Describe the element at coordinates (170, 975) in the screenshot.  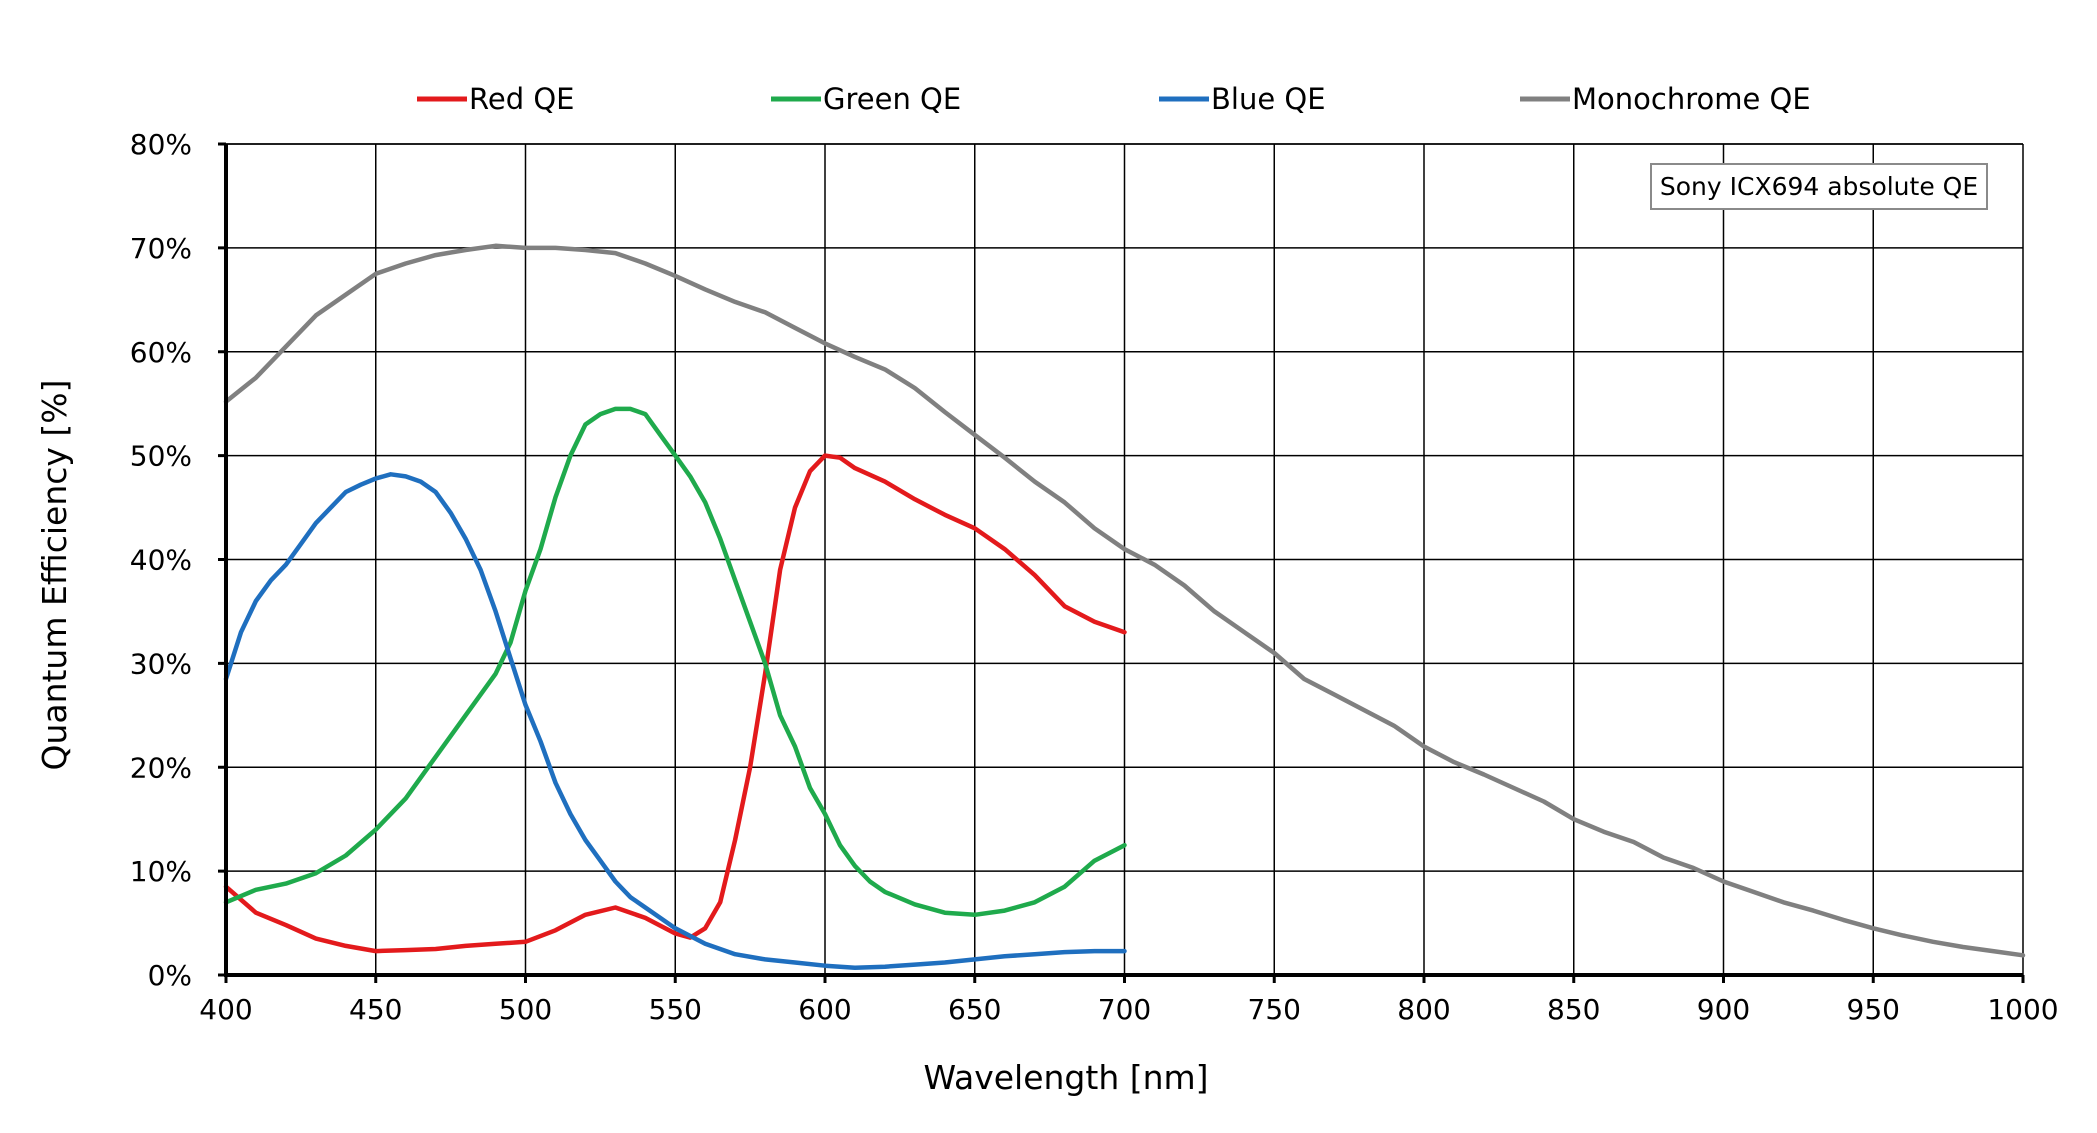
I see `y-tick-label: 0%` at that location.